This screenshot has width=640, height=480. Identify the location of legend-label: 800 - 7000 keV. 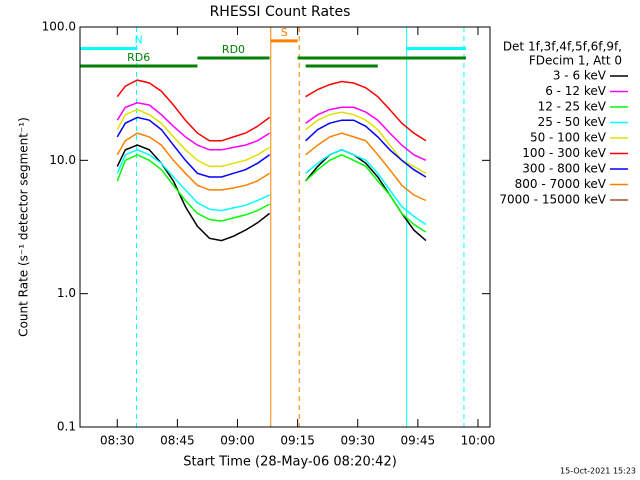
(561, 184).